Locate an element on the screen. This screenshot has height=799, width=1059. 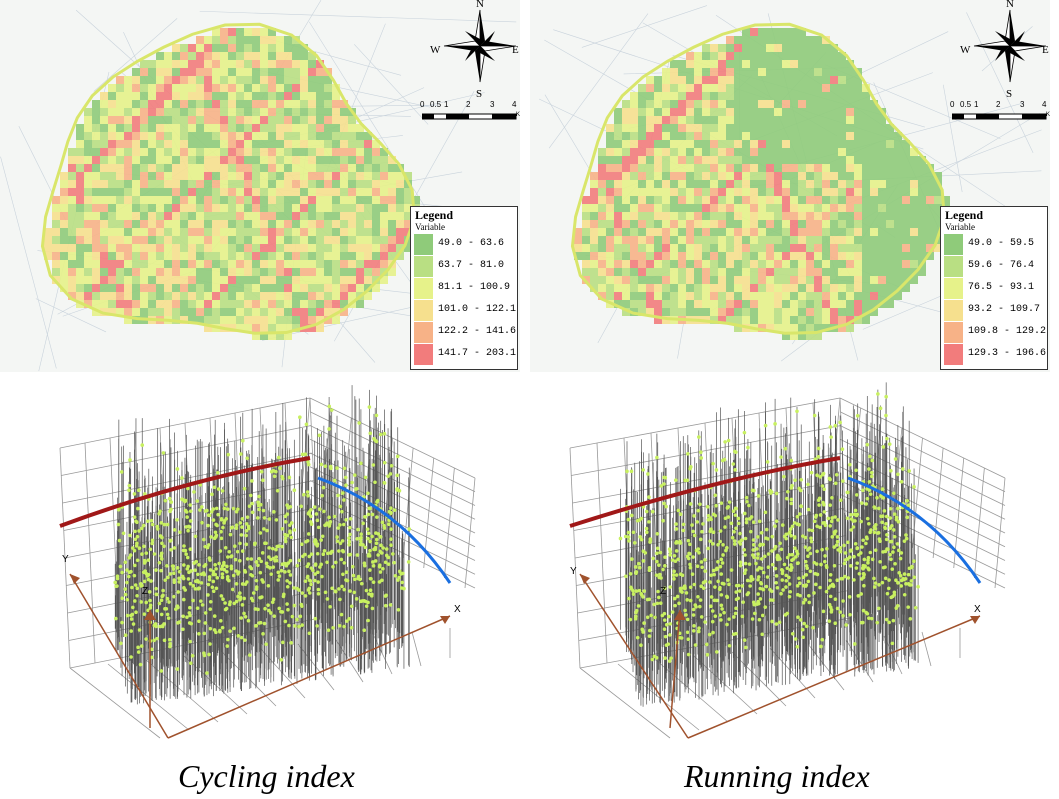
running-caption: Running index is located at coordinates (777, 776).